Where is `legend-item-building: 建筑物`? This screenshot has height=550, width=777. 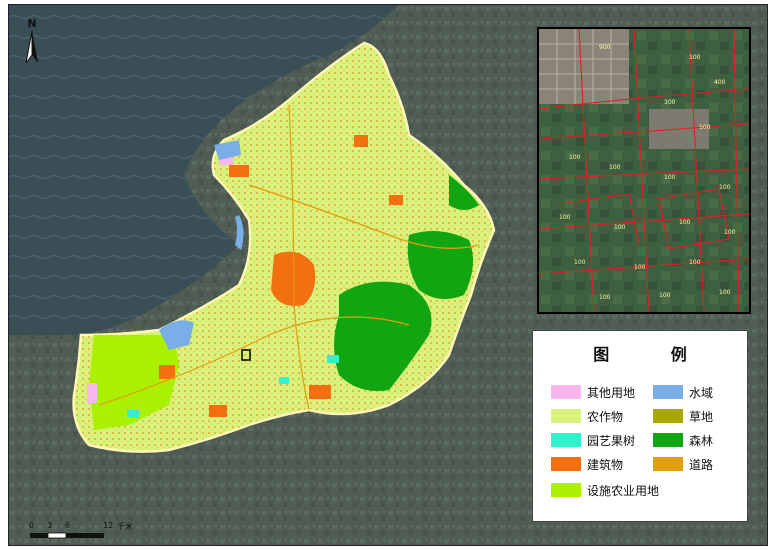 legend-item-building: 建筑物 is located at coordinates (587, 464).